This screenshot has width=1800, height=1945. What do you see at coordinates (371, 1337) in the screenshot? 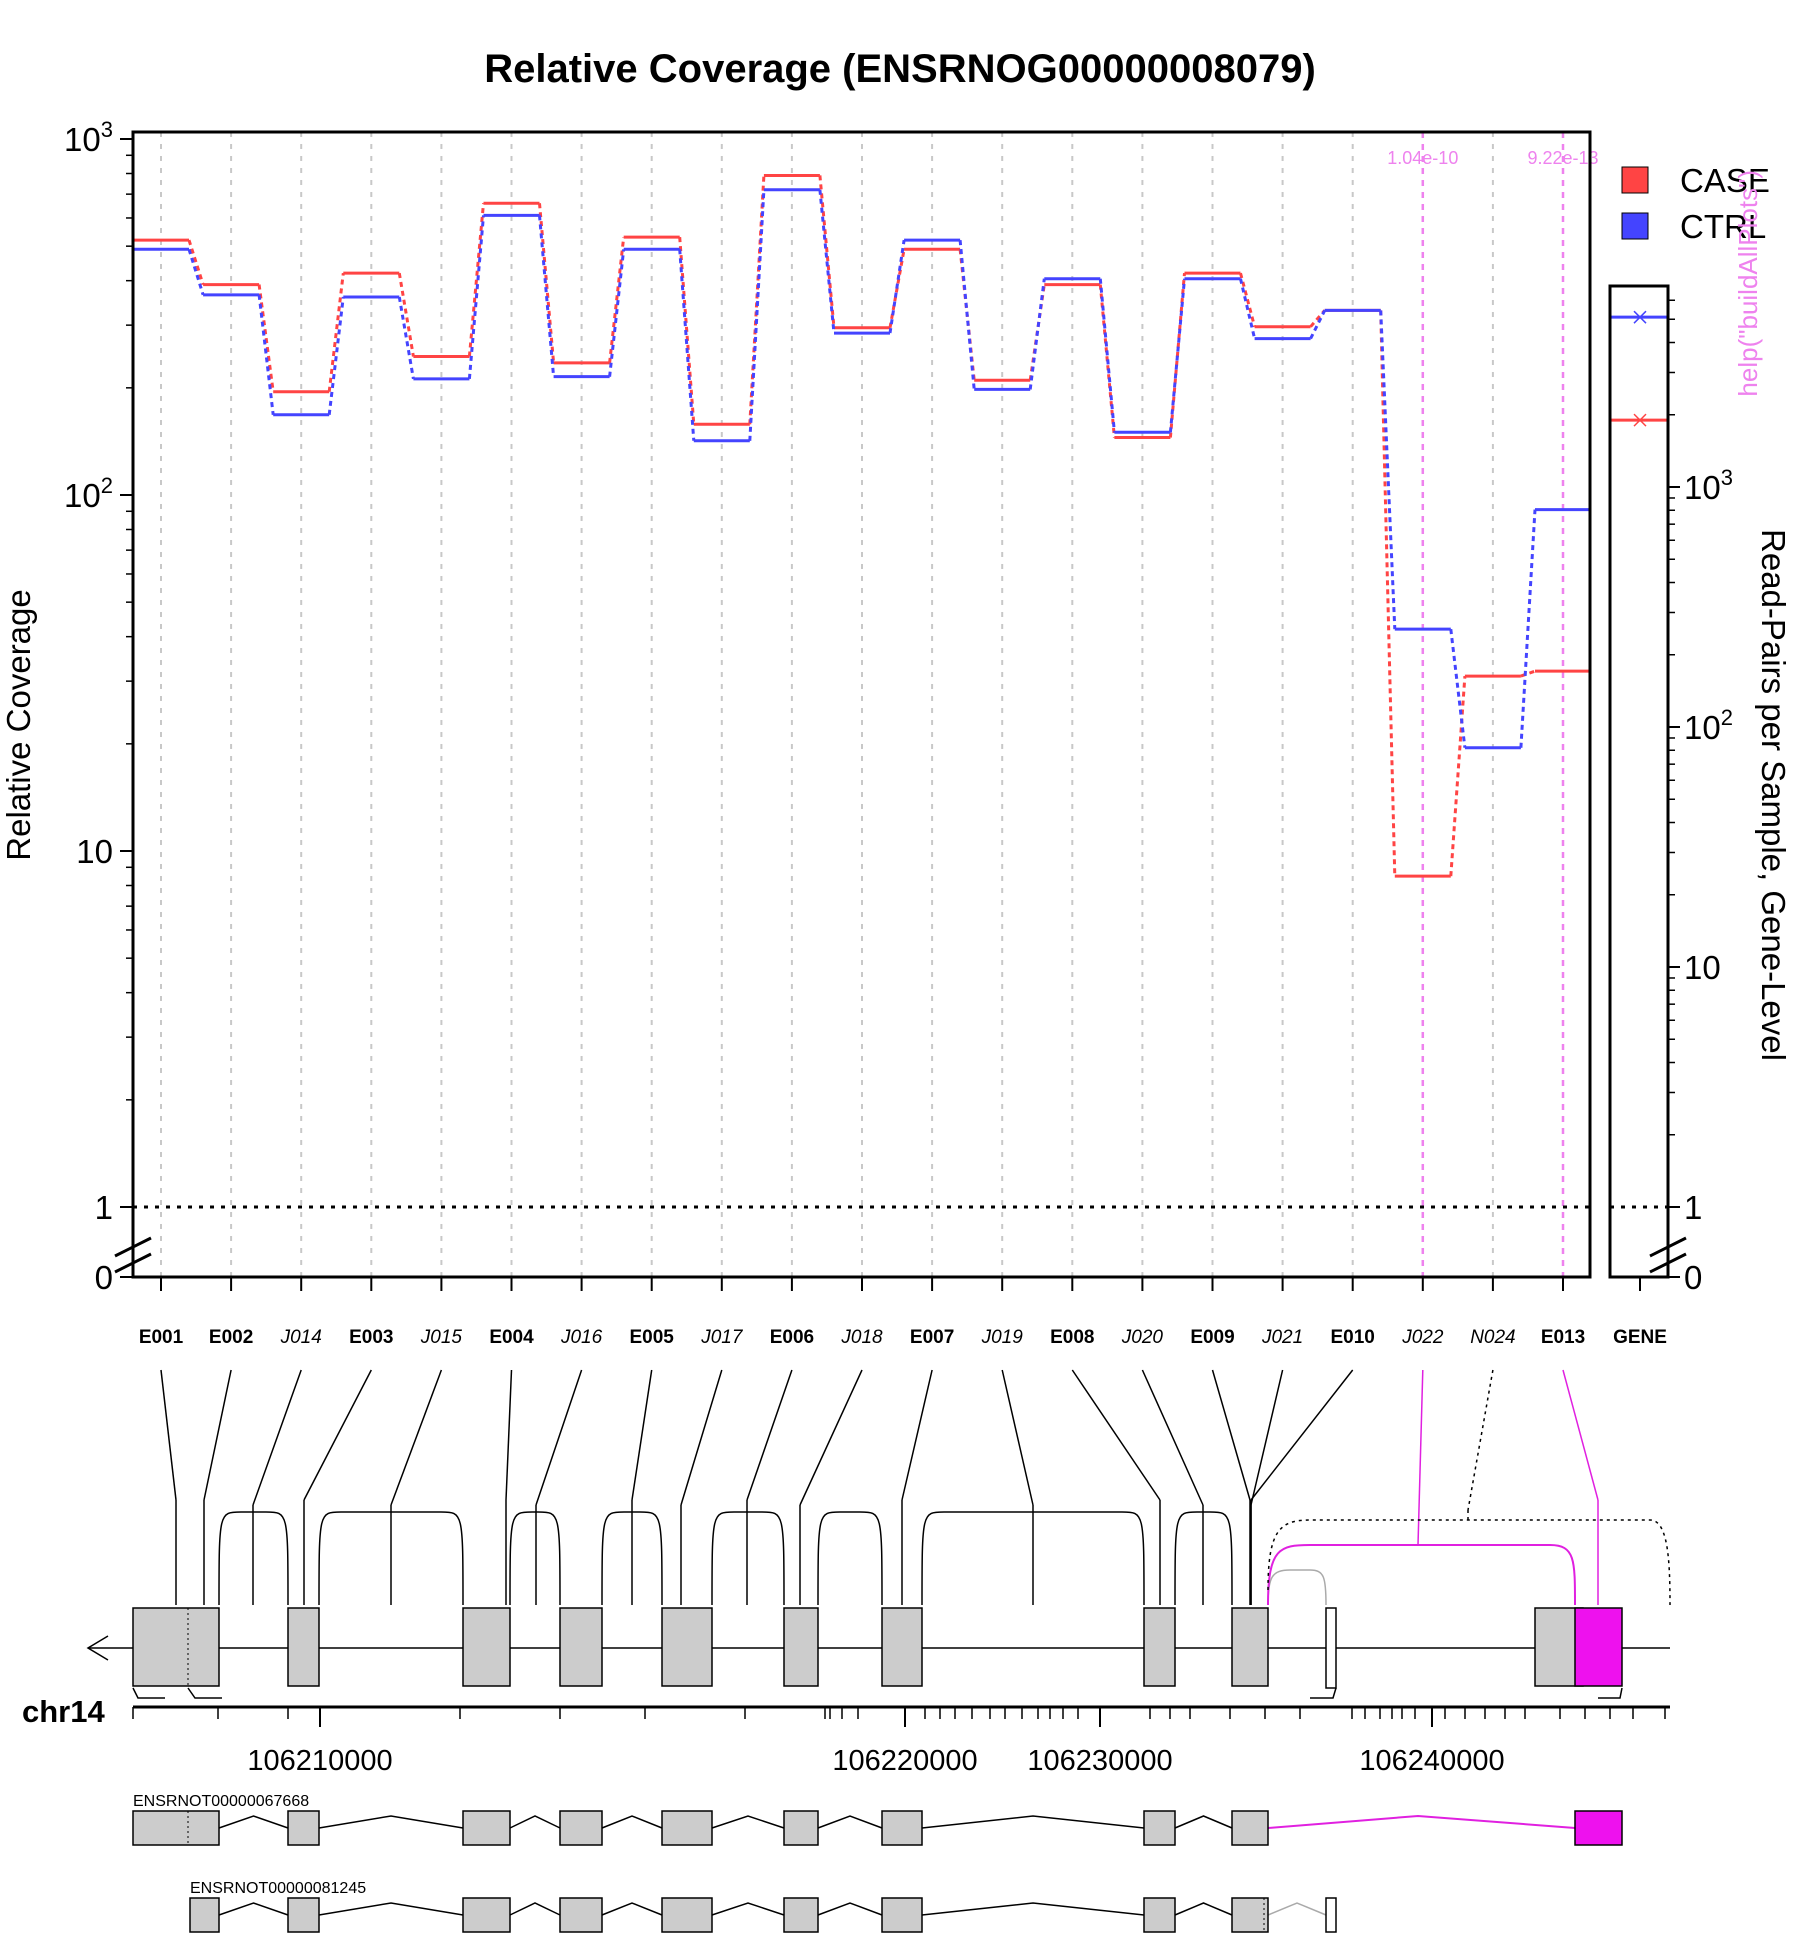
I see `feature-label: E003` at bounding box center [371, 1337].